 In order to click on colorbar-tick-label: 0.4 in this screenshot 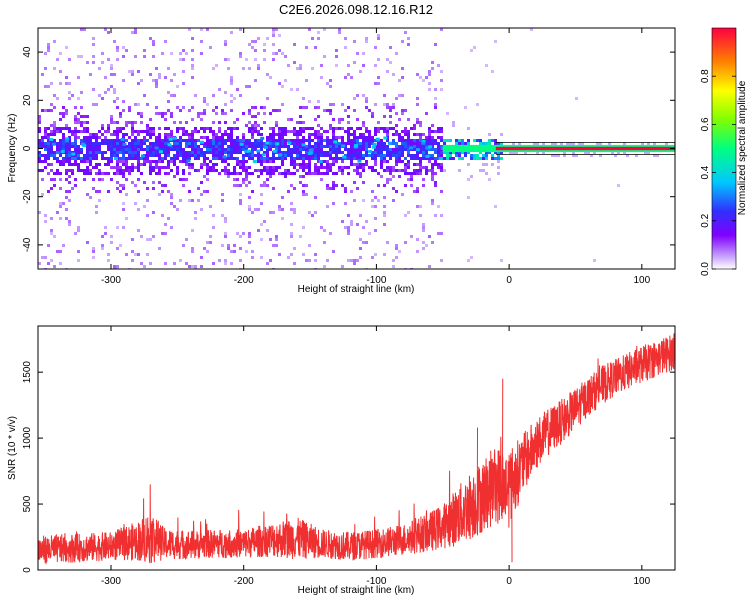, I will do `click(705, 172)`.